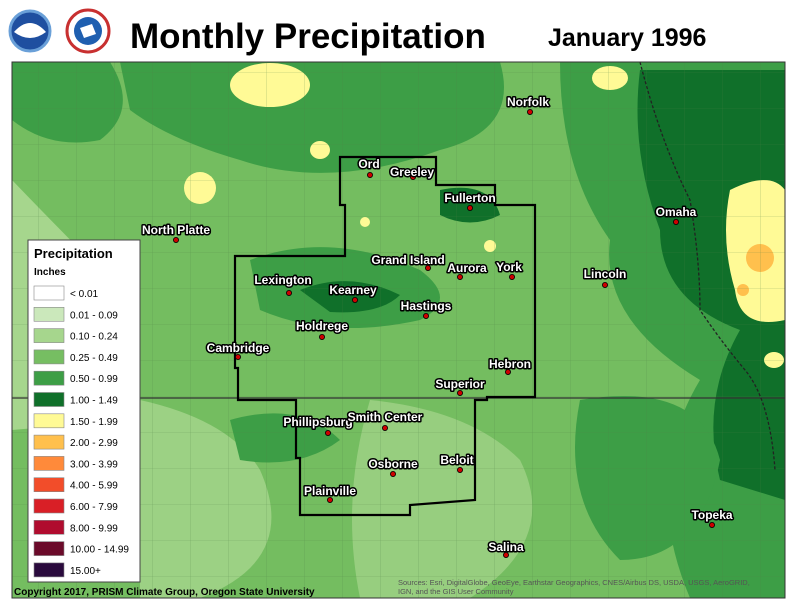 This screenshot has width=792, height=612. I want to click on legend-label: < 0.01, so click(84, 294).